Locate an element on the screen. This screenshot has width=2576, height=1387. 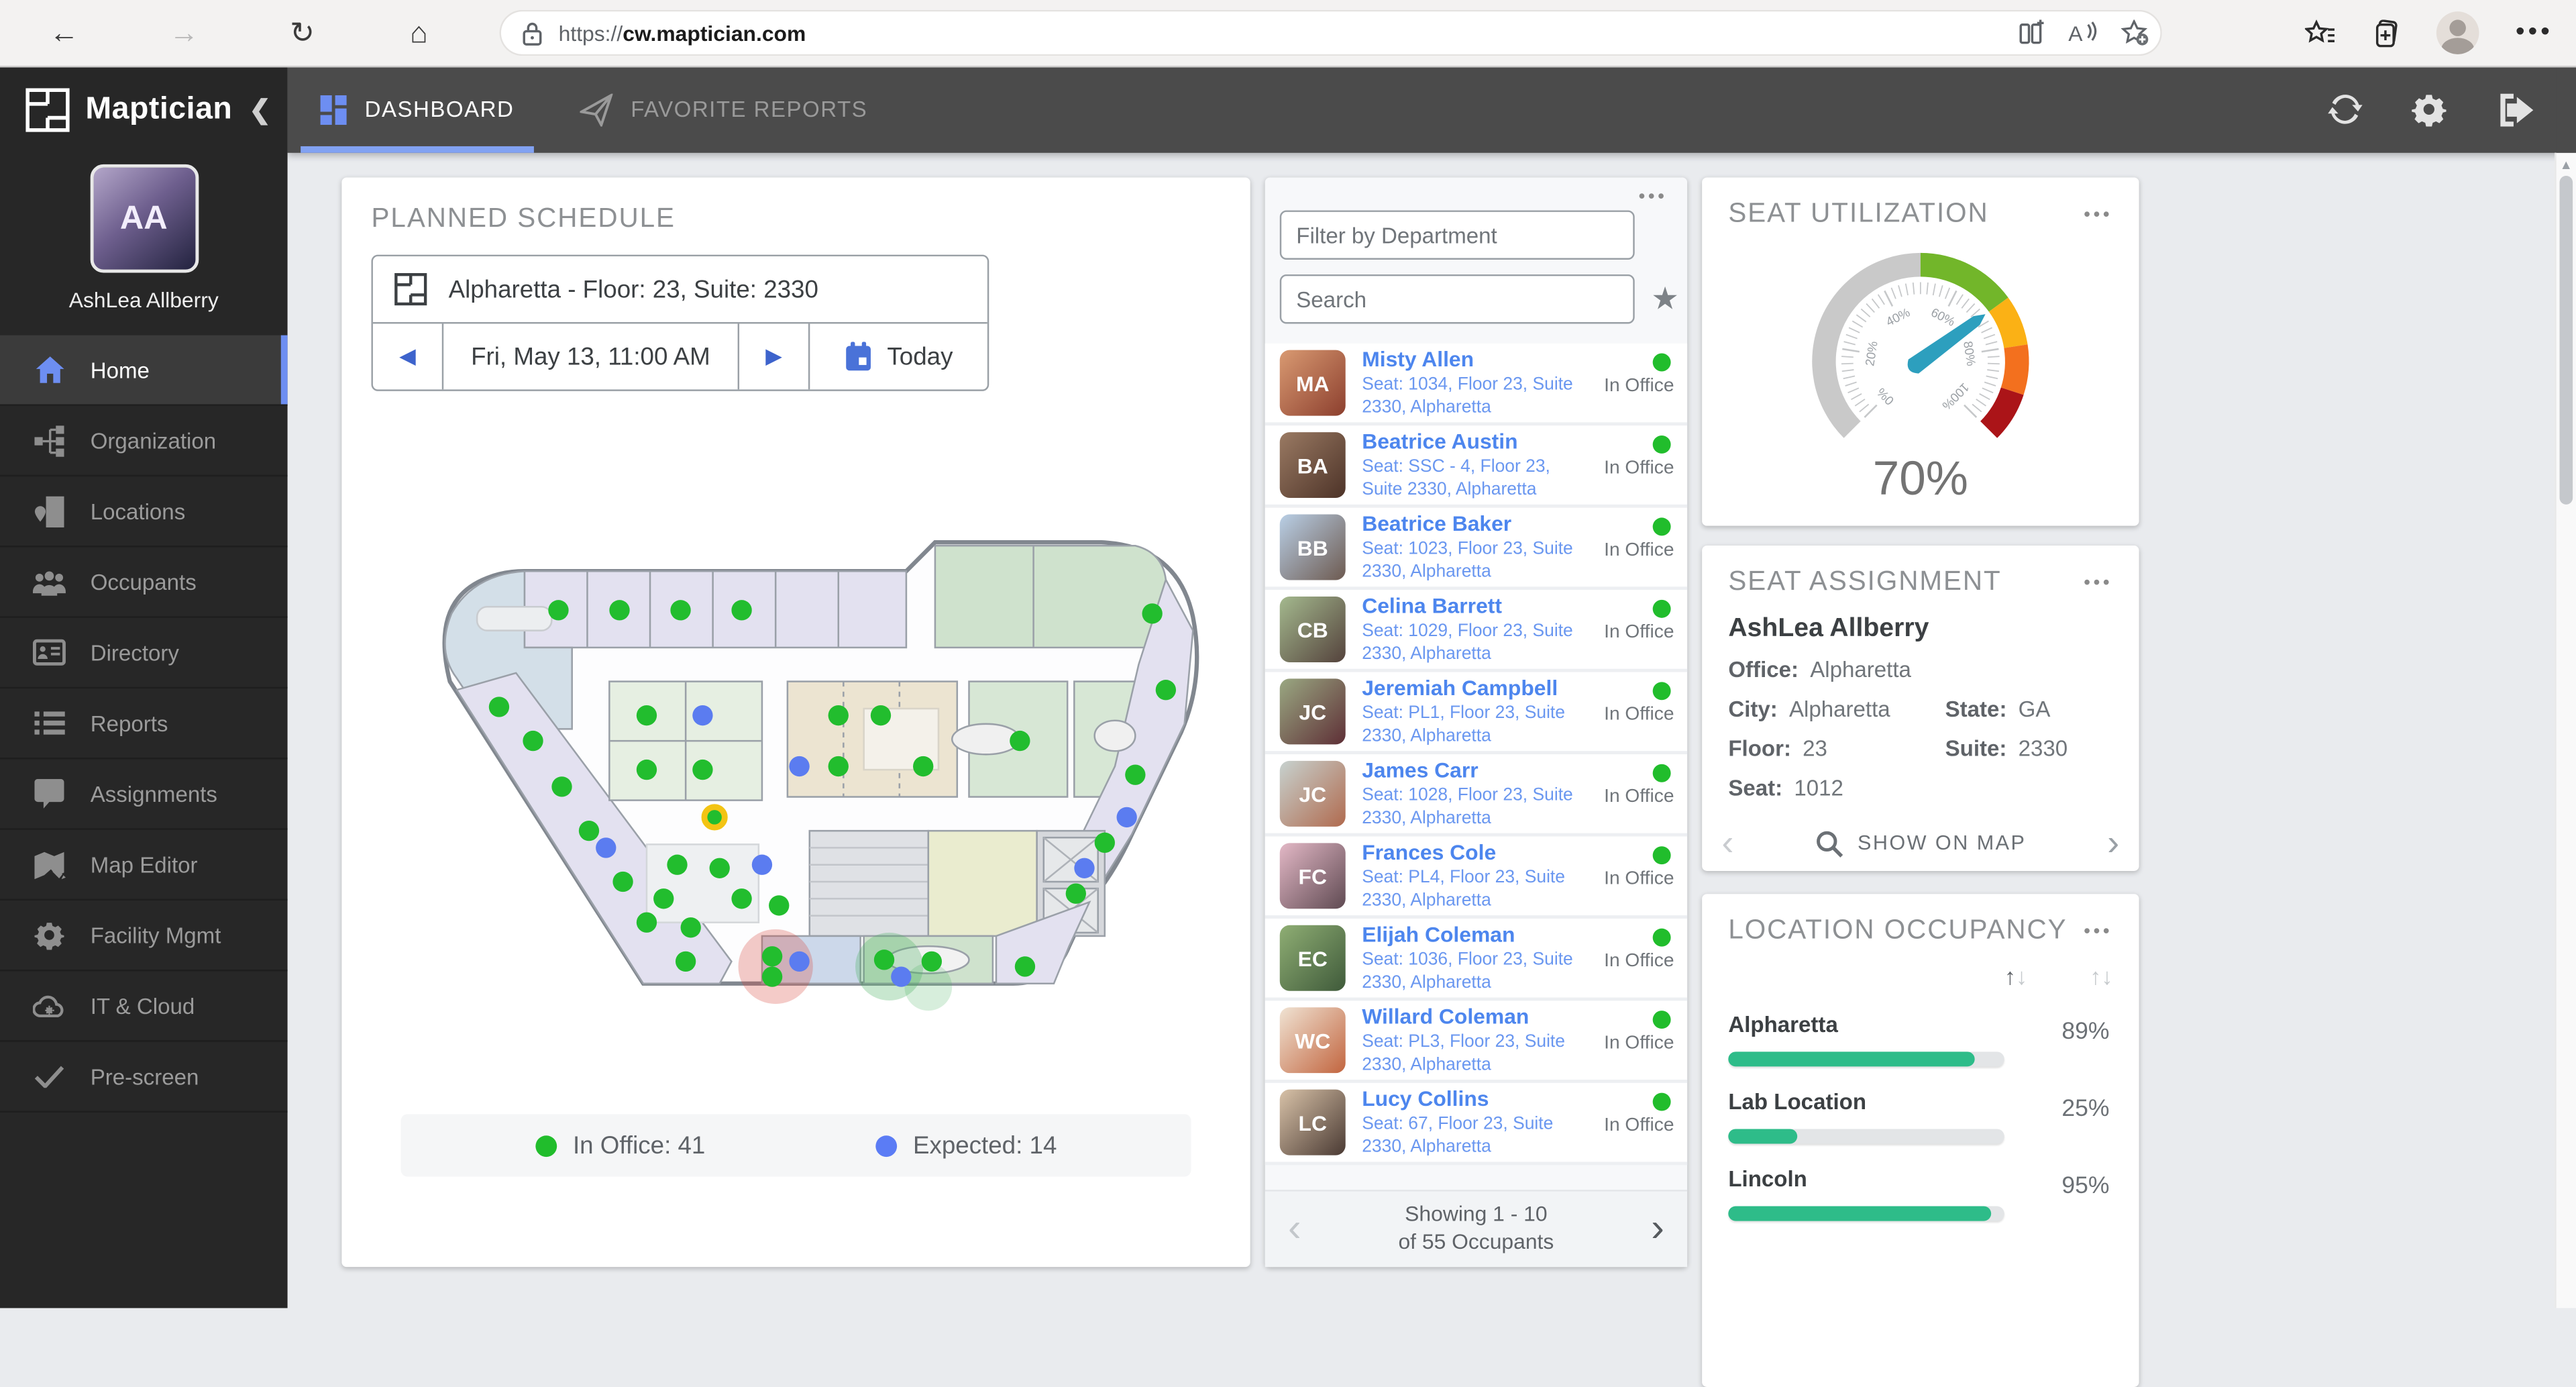
settings-gear-icon is located at coordinates (2429, 109).